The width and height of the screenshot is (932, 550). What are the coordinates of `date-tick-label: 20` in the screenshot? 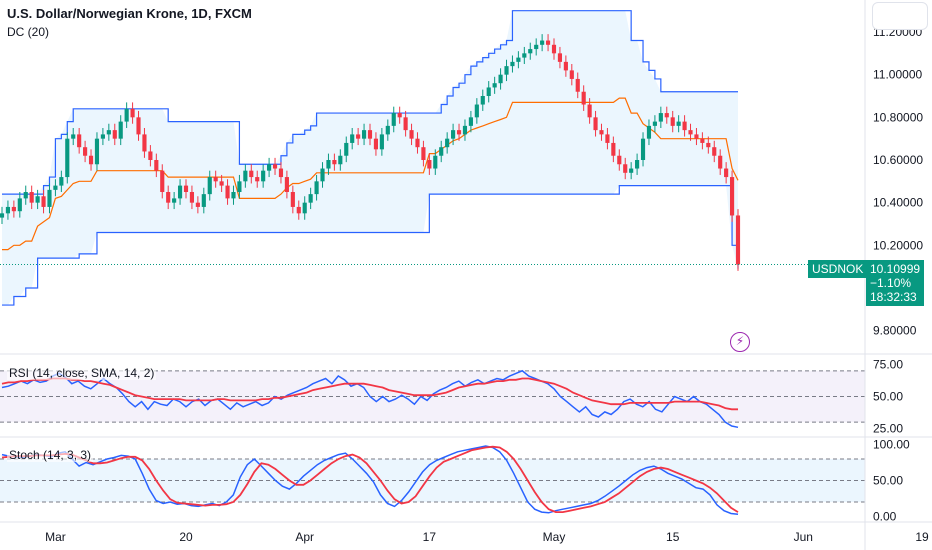 It's located at (186, 537).